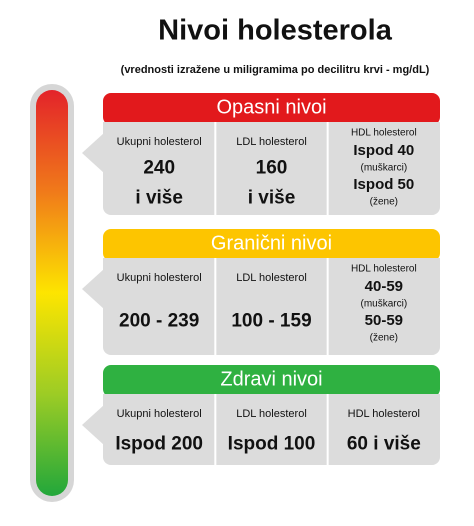 The width and height of the screenshot is (474, 526). Describe the element at coordinates (384, 444) in the screenshot. I see `value: 60 i više` at that location.